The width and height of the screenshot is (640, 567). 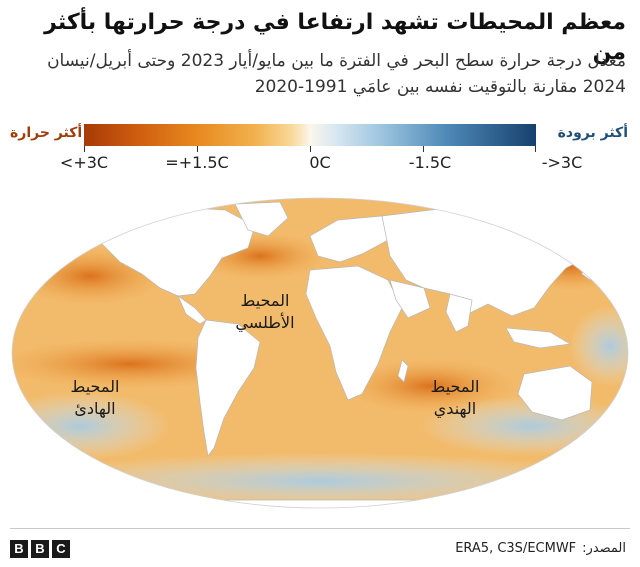 What do you see at coordinates (349, 239) in the screenshot?
I see `europe` at bounding box center [349, 239].